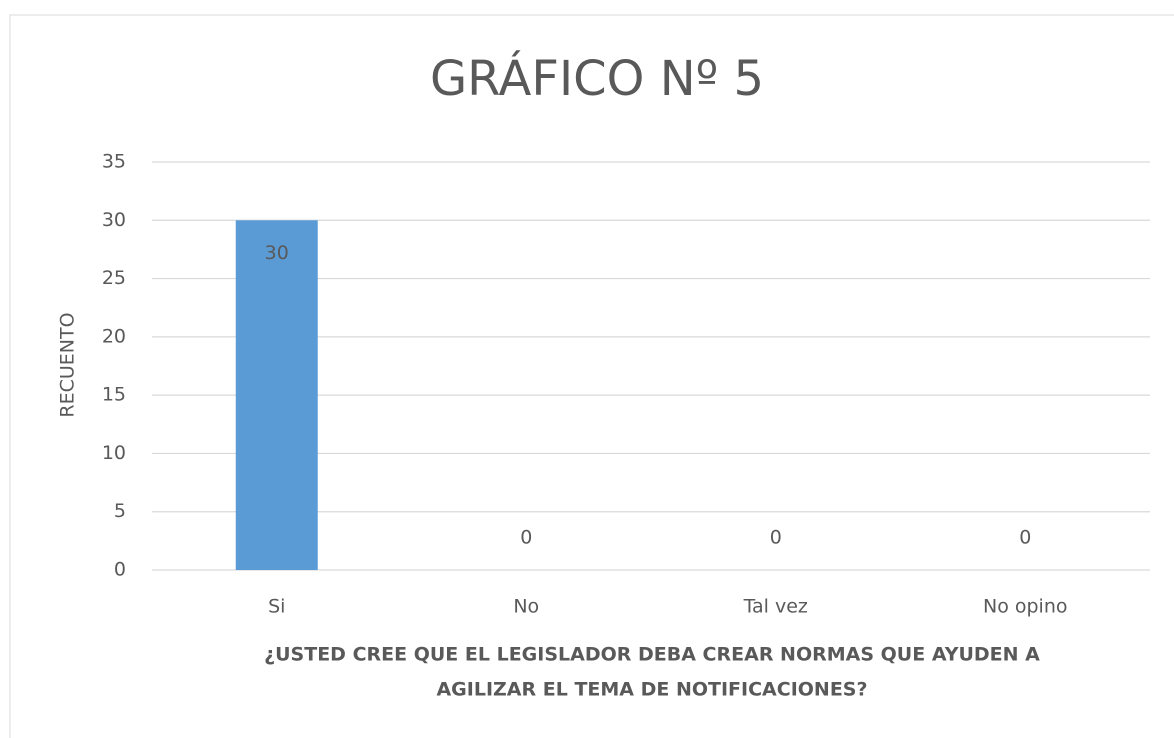 The image size is (1174, 738). What do you see at coordinates (597, 78) in the screenshot?
I see `chart-title: GRÁFICO Nº 5` at bounding box center [597, 78].